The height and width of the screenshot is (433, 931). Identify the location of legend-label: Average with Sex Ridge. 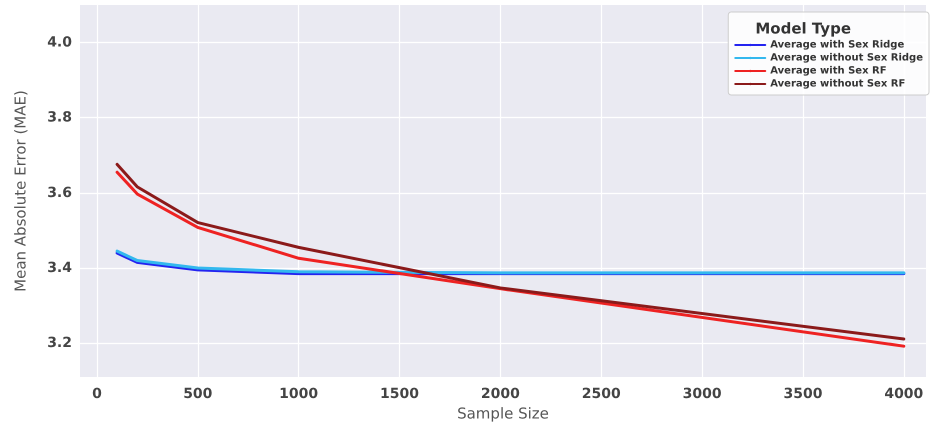
(837, 45).